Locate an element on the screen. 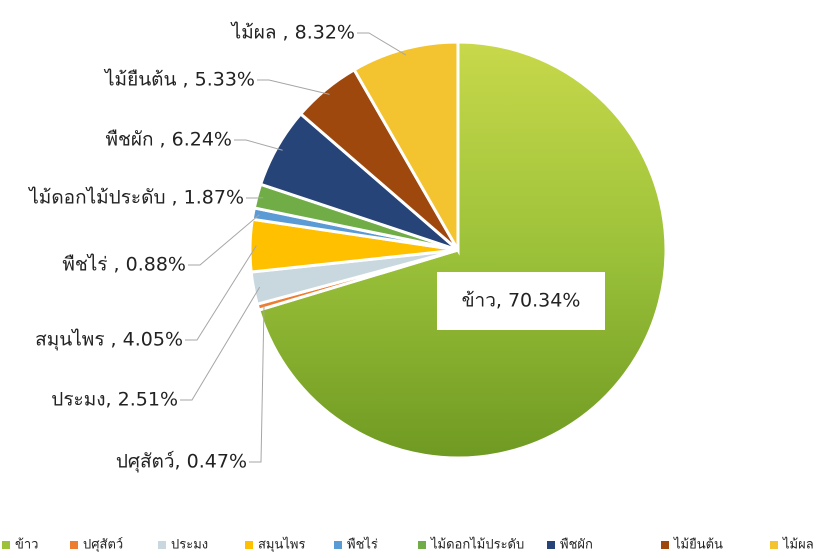  legend-label: ประมง is located at coordinates (189, 545).